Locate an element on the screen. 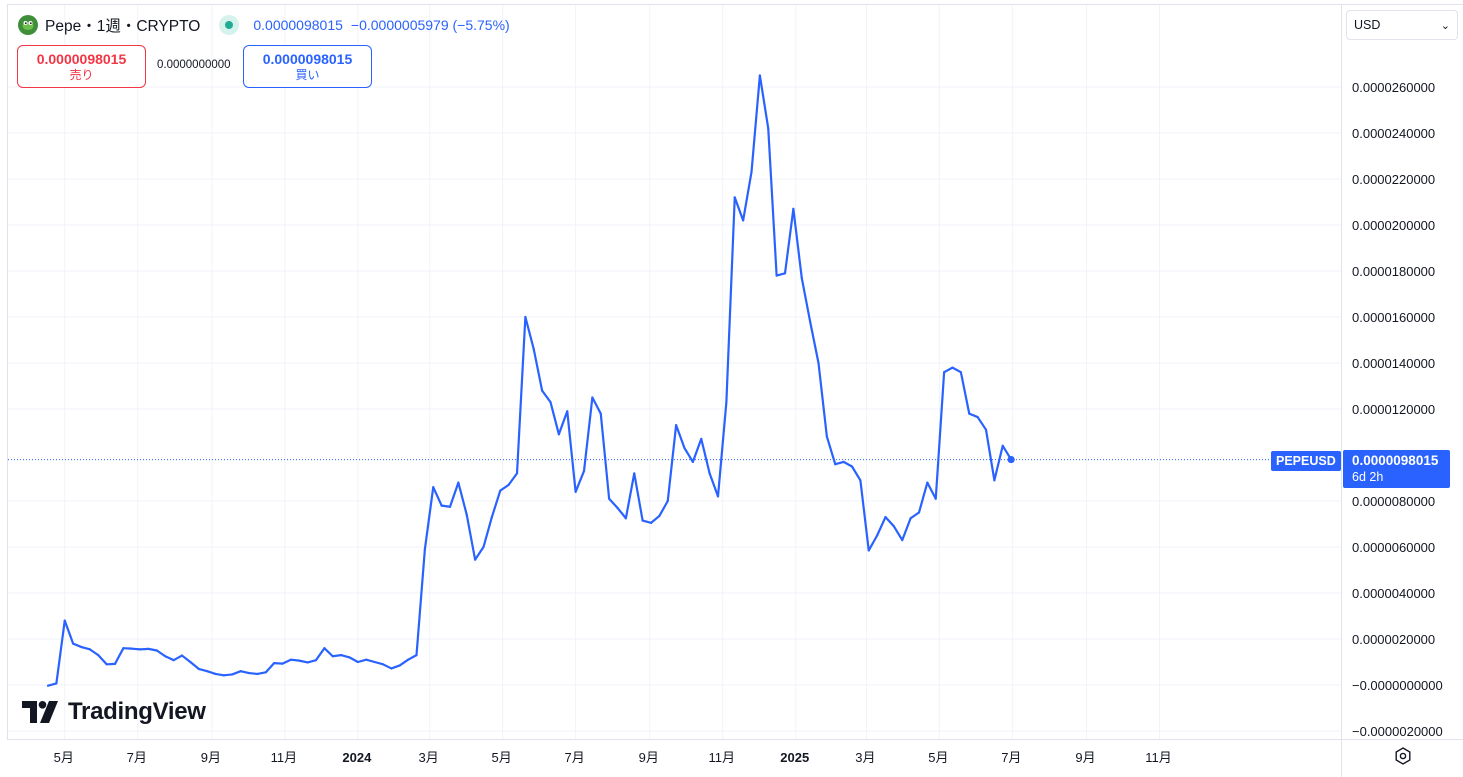 The image size is (1463, 777). sell-price: 0.0000098015 is located at coordinates (81, 59).